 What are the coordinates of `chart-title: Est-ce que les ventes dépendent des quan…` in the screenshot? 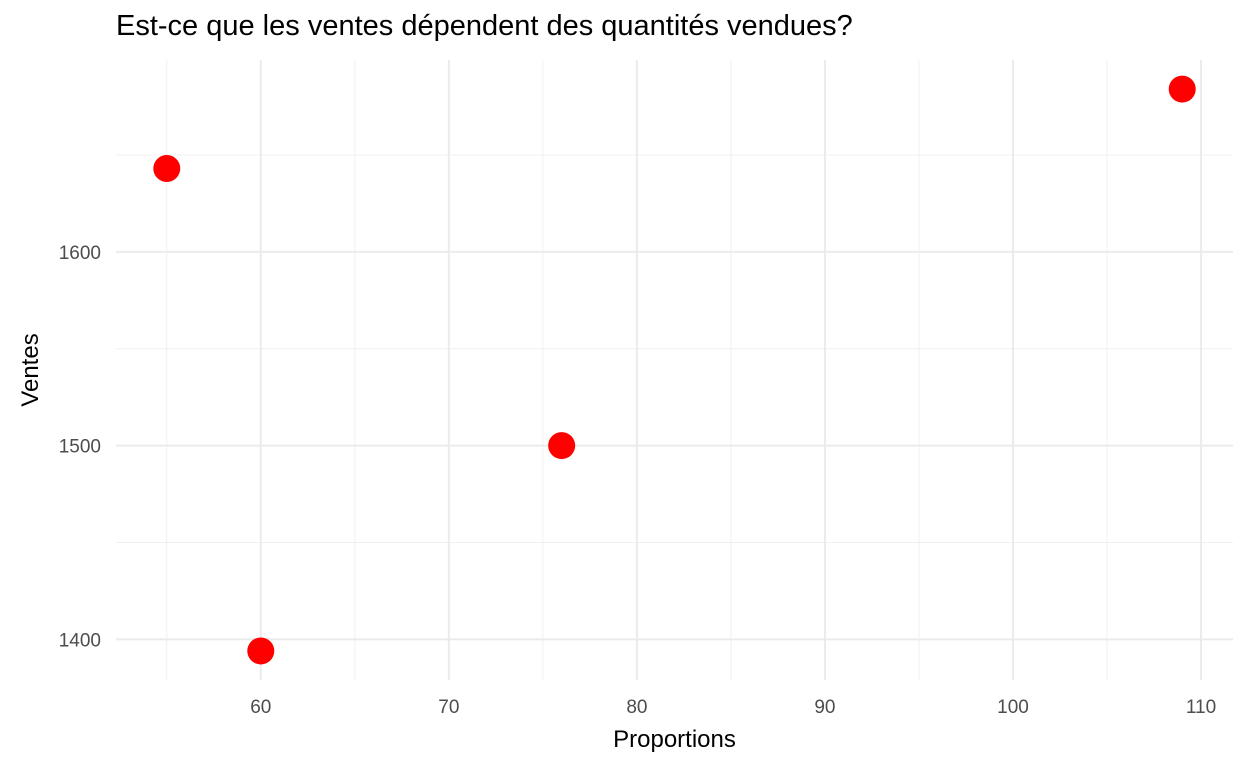 It's located at (484, 26).